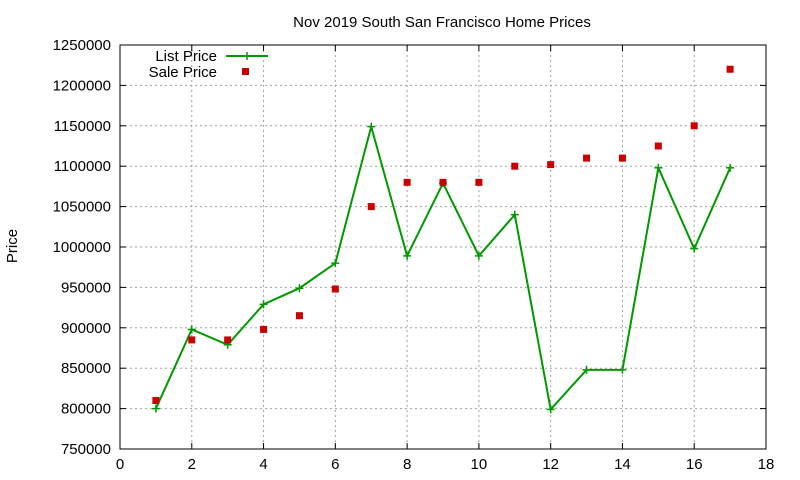 The image size is (800, 480). Describe the element at coordinates (82, 126) in the screenshot. I see `y-tick-label: 1150000` at that location.